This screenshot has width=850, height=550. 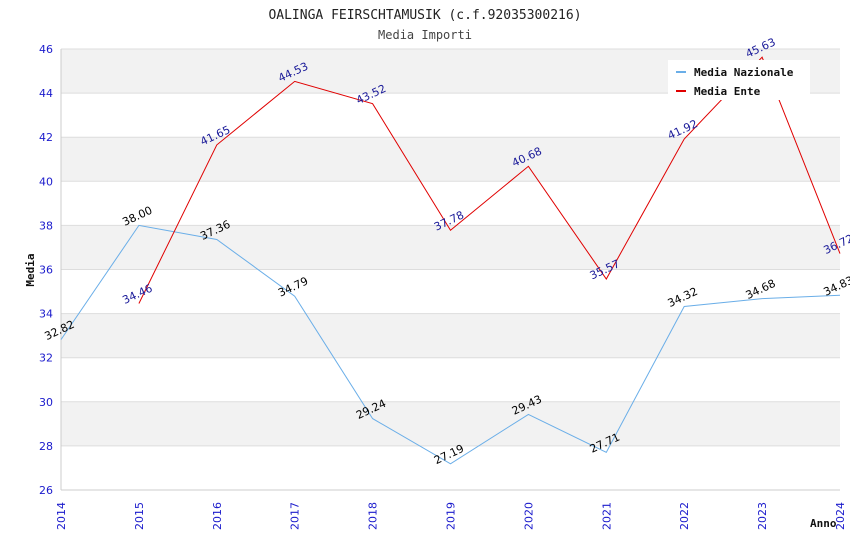 What do you see at coordinates (606, 516) in the screenshot?
I see `x-tick-label: 2021` at bounding box center [606, 516].